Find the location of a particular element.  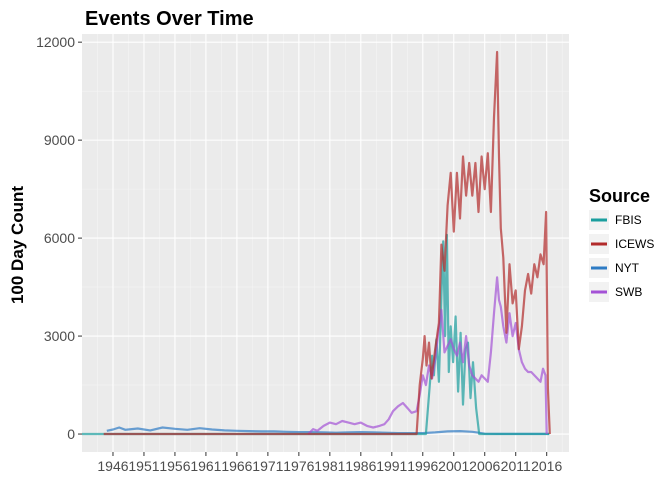

x-tick-label: 2001 is located at coordinates (453, 466).